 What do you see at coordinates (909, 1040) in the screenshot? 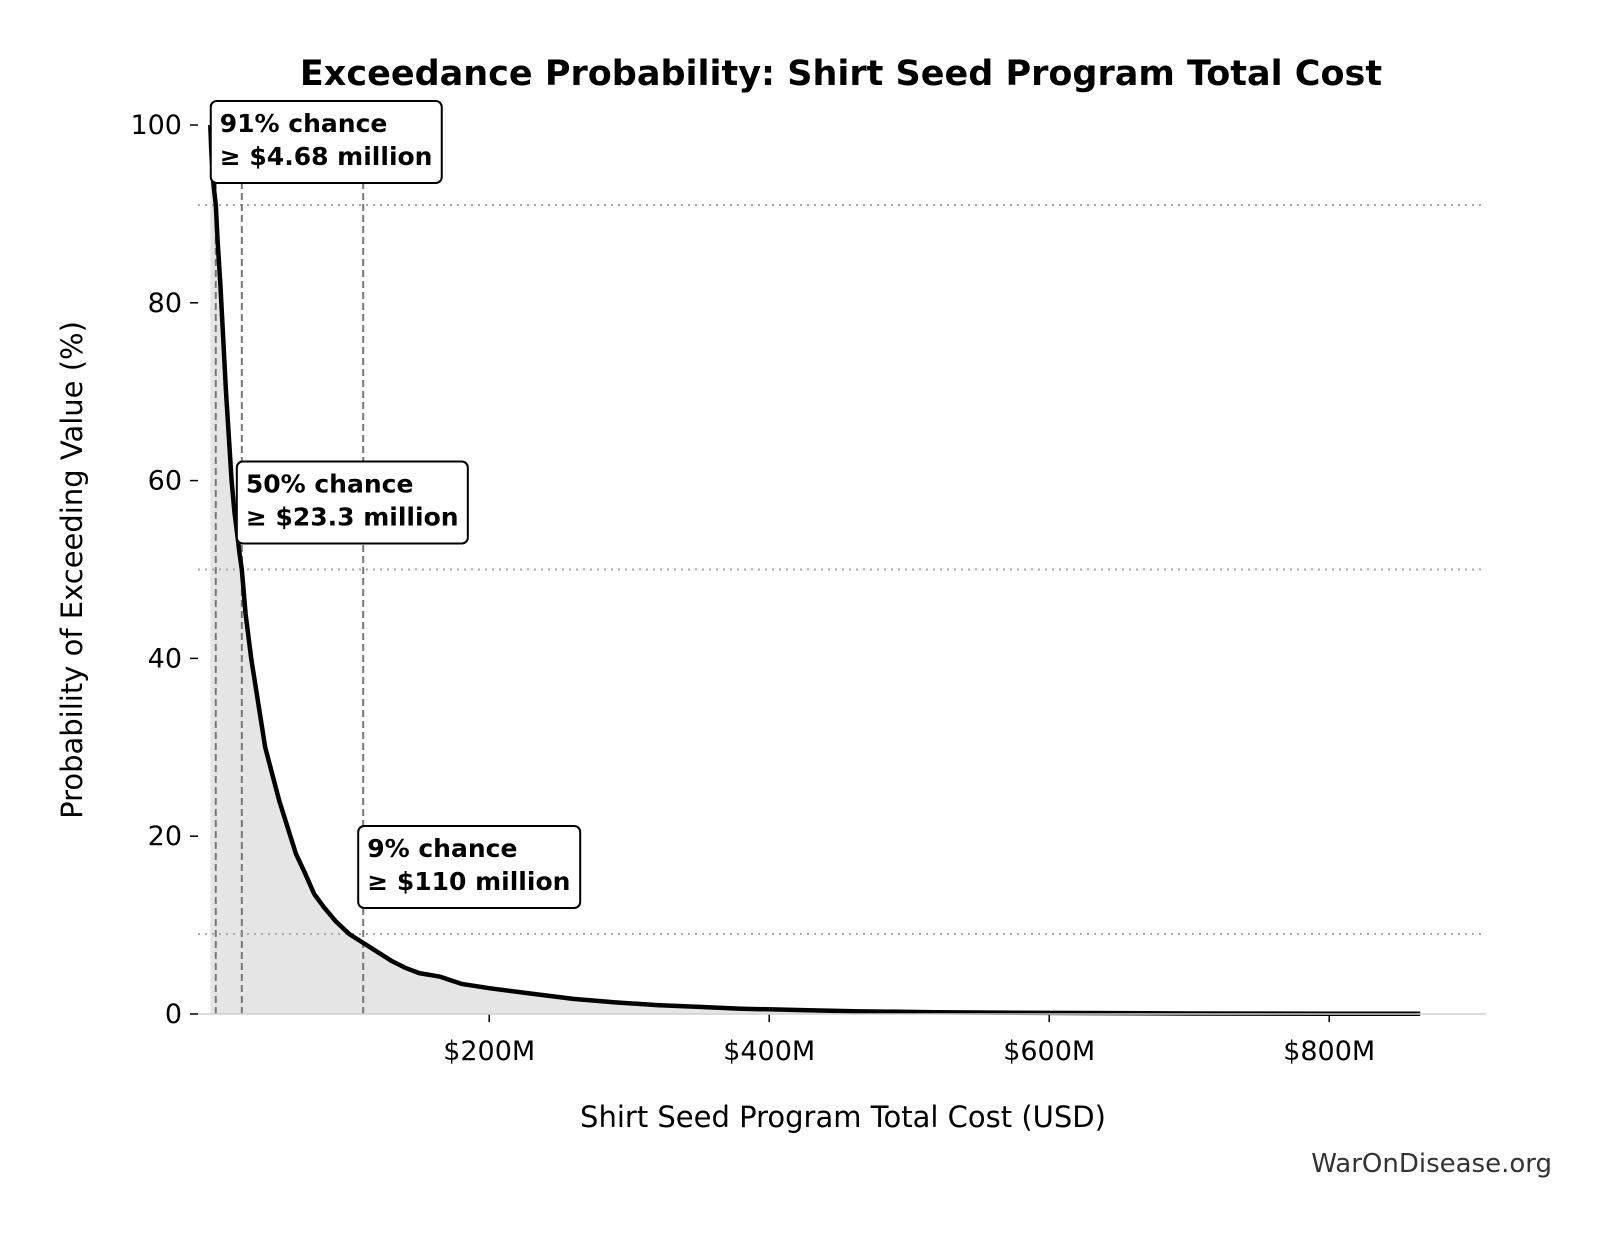
I see `x-axis-ticks: $200M $400M $600M $800M` at bounding box center [909, 1040].